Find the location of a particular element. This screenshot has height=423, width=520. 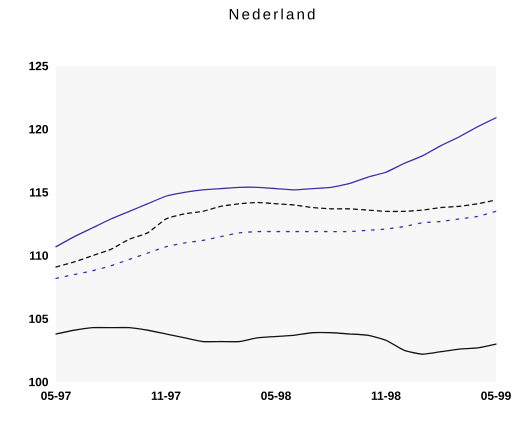

y-tick-label: 125 is located at coordinates (38, 66).